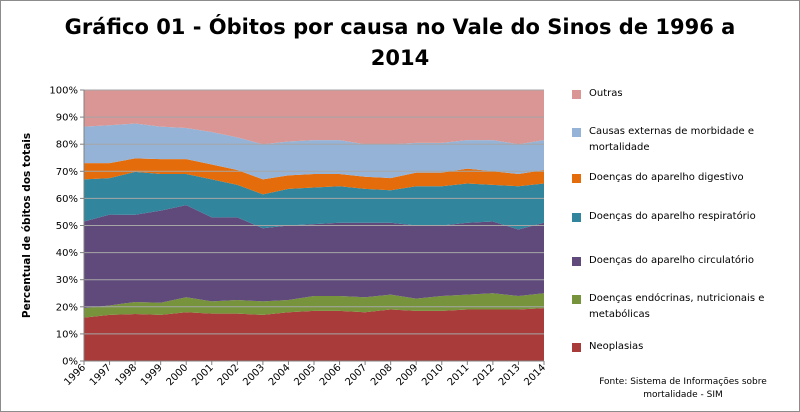 Image resolution: width=800 pixels, height=412 pixels. I want to click on x-tick-label: 2005, so click(305, 375).